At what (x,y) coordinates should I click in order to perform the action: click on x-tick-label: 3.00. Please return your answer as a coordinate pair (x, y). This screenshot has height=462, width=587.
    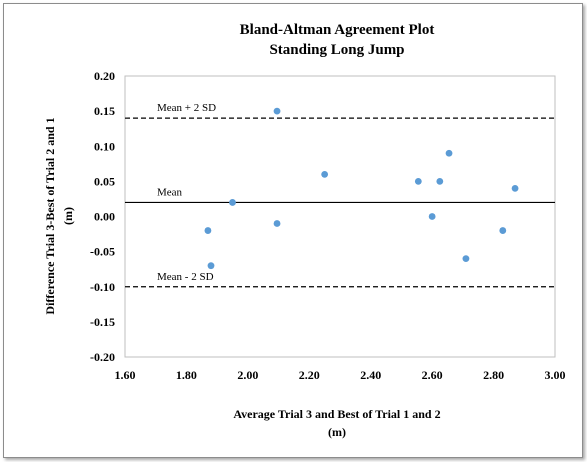
    Looking at the image, I should click on (555, 375).